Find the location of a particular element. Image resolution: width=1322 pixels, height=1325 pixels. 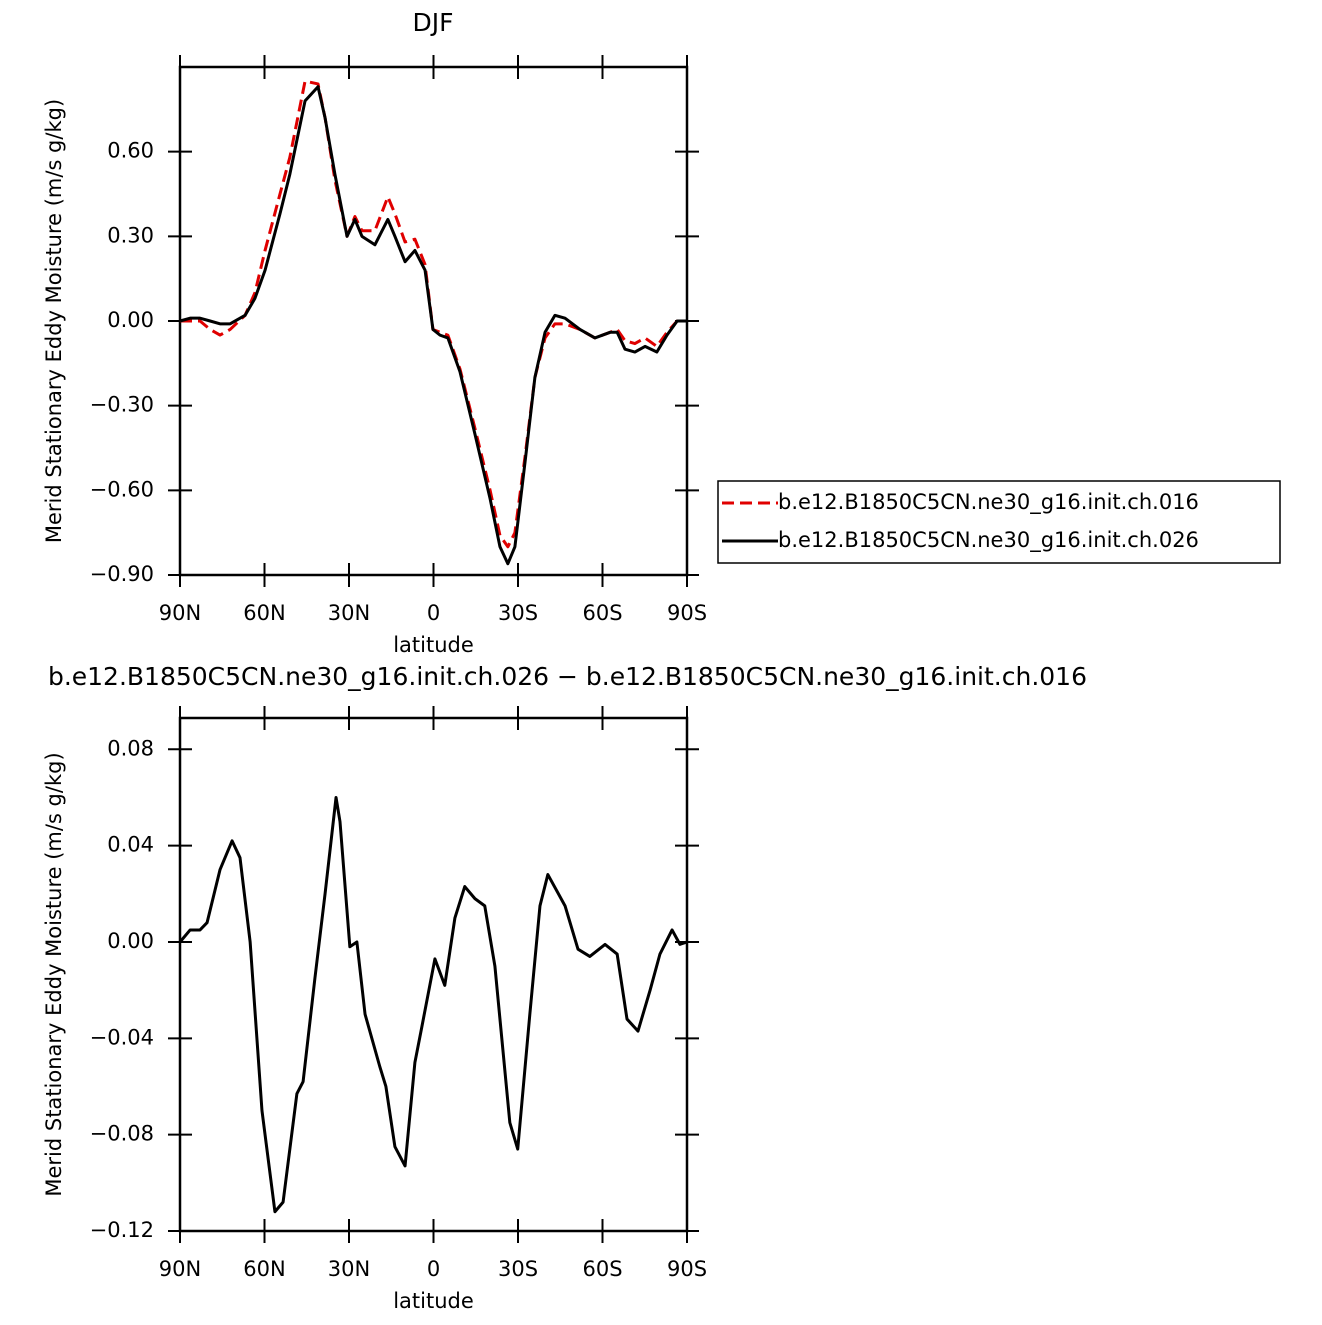

y-tick-label: 0.30 is located at coordinates (130, 235).